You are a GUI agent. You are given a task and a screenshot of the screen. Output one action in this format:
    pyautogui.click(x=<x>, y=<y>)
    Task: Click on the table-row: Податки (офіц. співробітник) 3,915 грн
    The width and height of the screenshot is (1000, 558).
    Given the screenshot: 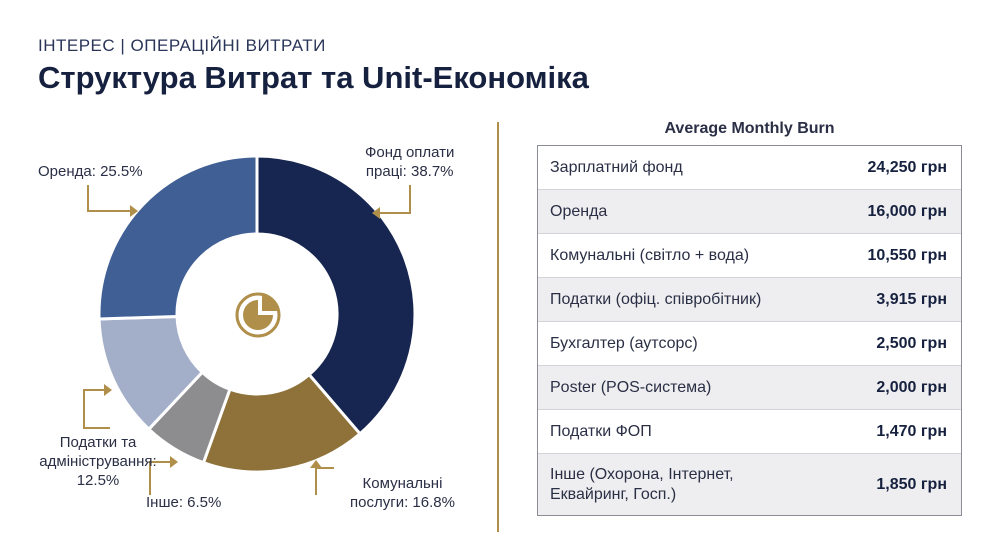 What is the action you would take?
    pyautogui.click(x=749, y=300)
    